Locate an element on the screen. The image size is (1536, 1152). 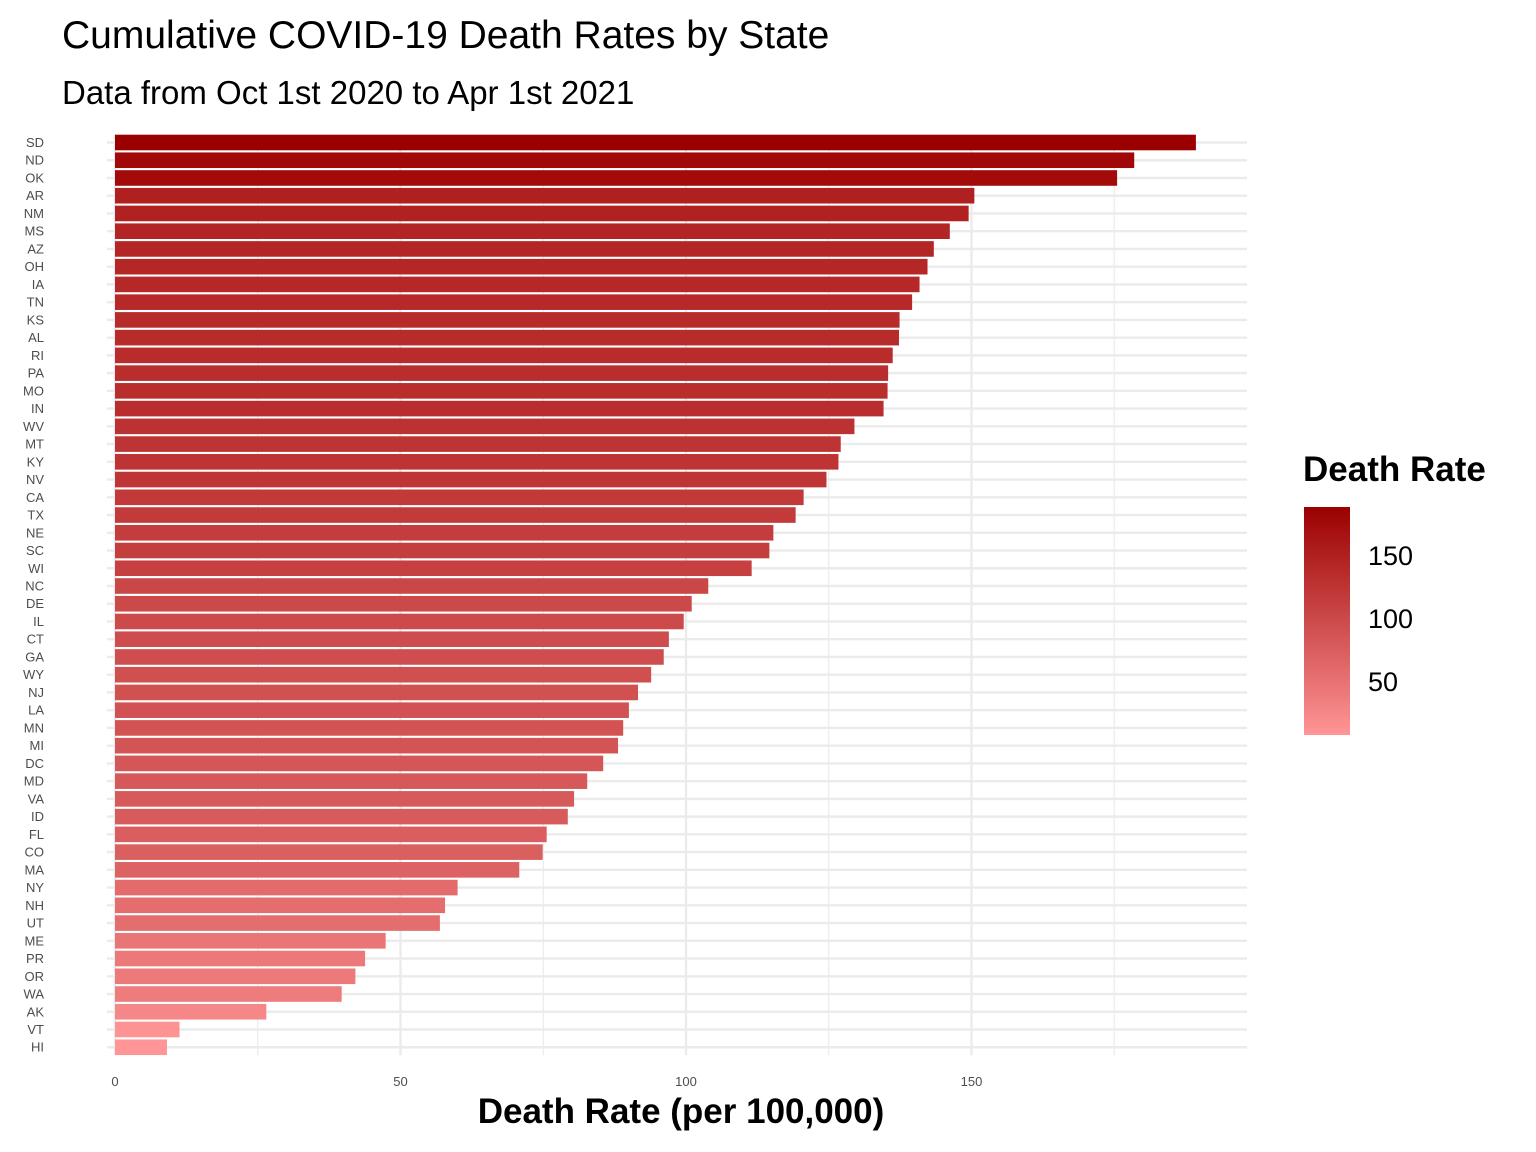
y-tick-label-GA: GA is located at coordinates (34, 656).